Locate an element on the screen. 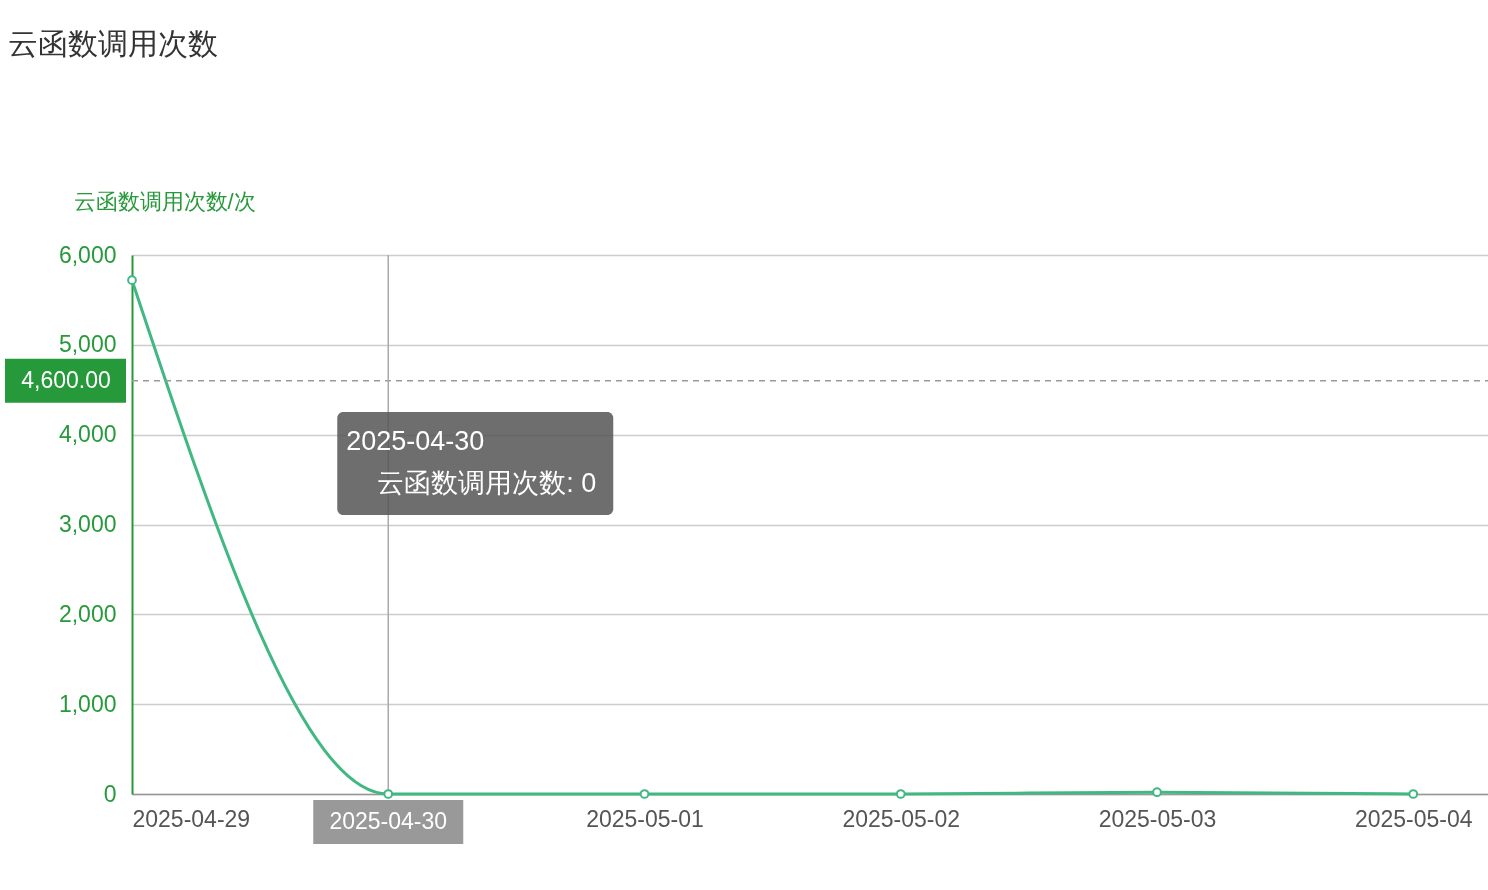  x-tick-label: 2025-05-01 is located at coordinates (645, 818).